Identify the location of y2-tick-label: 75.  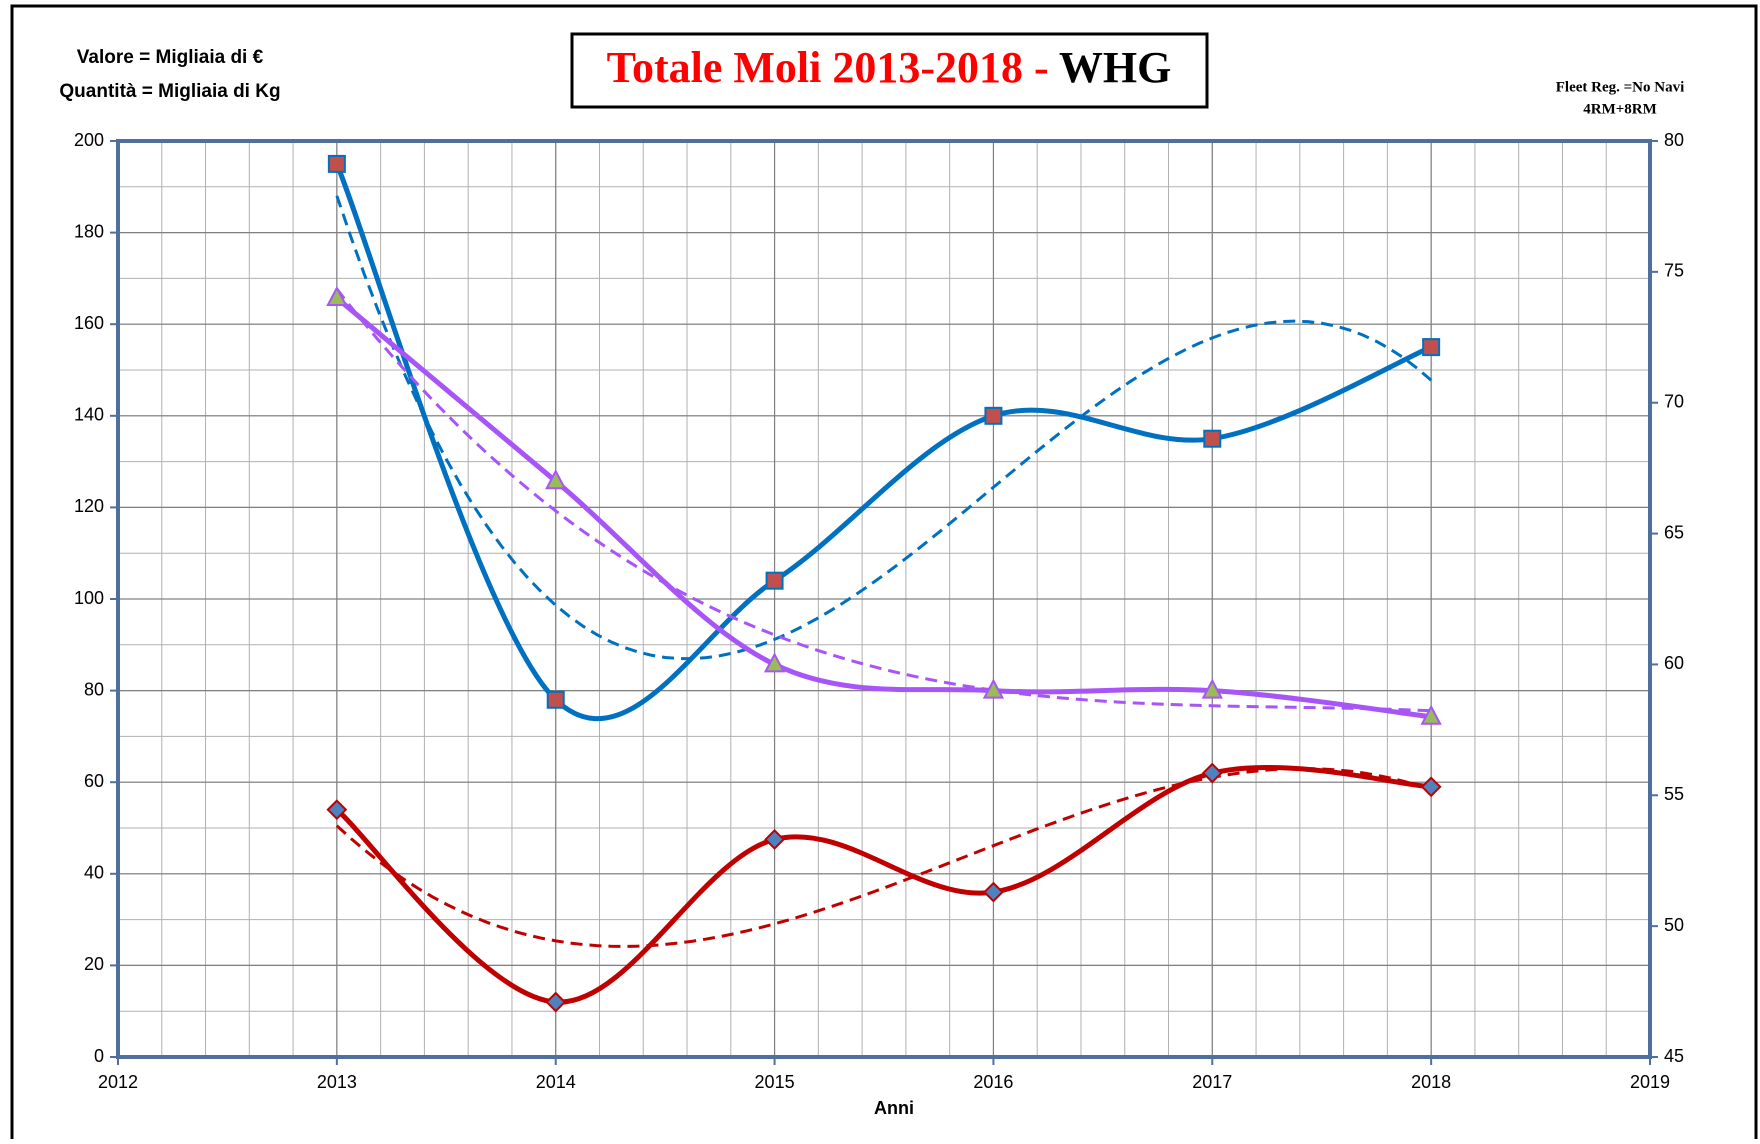
(1674, 271).